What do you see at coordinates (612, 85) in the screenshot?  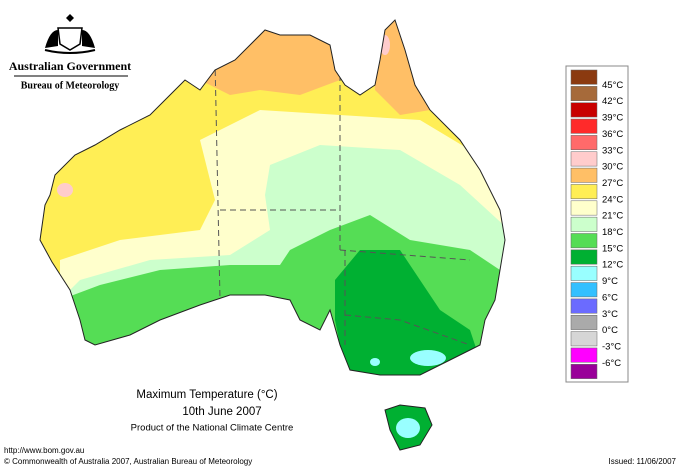 I see `legend-label: 45°C` at bounding box center [612, 85].